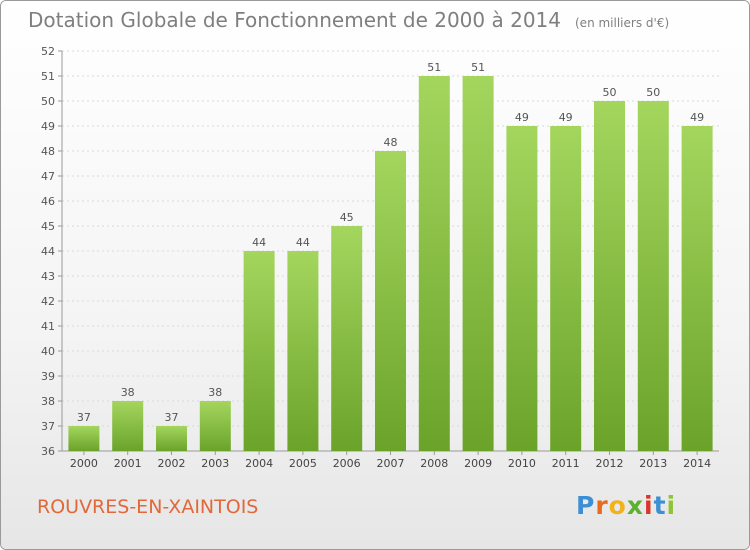 The width and height of the screenshot is (750, 550). Describe the element at coordinates (610, 92) in the screenshot. I see `data-label-2012: 50` at that location.